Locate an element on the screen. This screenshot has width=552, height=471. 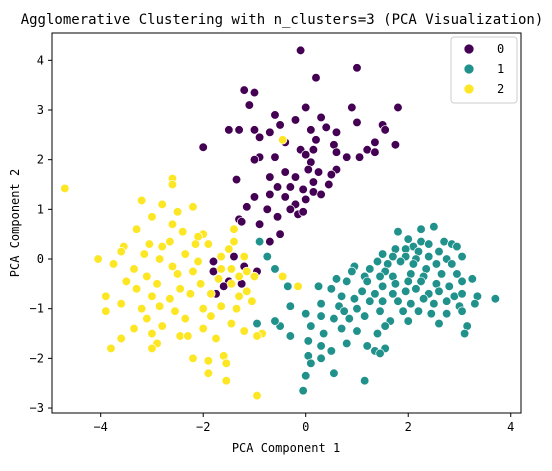
legend-box is located at coordinates (484, 70).